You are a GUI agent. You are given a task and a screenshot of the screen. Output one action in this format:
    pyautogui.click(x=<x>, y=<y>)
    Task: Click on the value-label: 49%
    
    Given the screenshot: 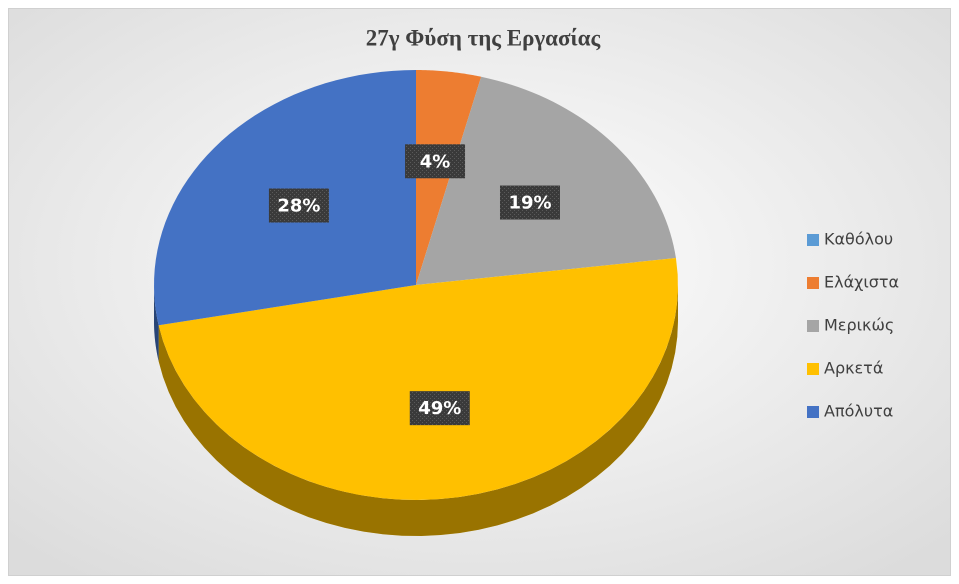 What is the action you would take?
    pyautogui.click(x=439, y=408)
    